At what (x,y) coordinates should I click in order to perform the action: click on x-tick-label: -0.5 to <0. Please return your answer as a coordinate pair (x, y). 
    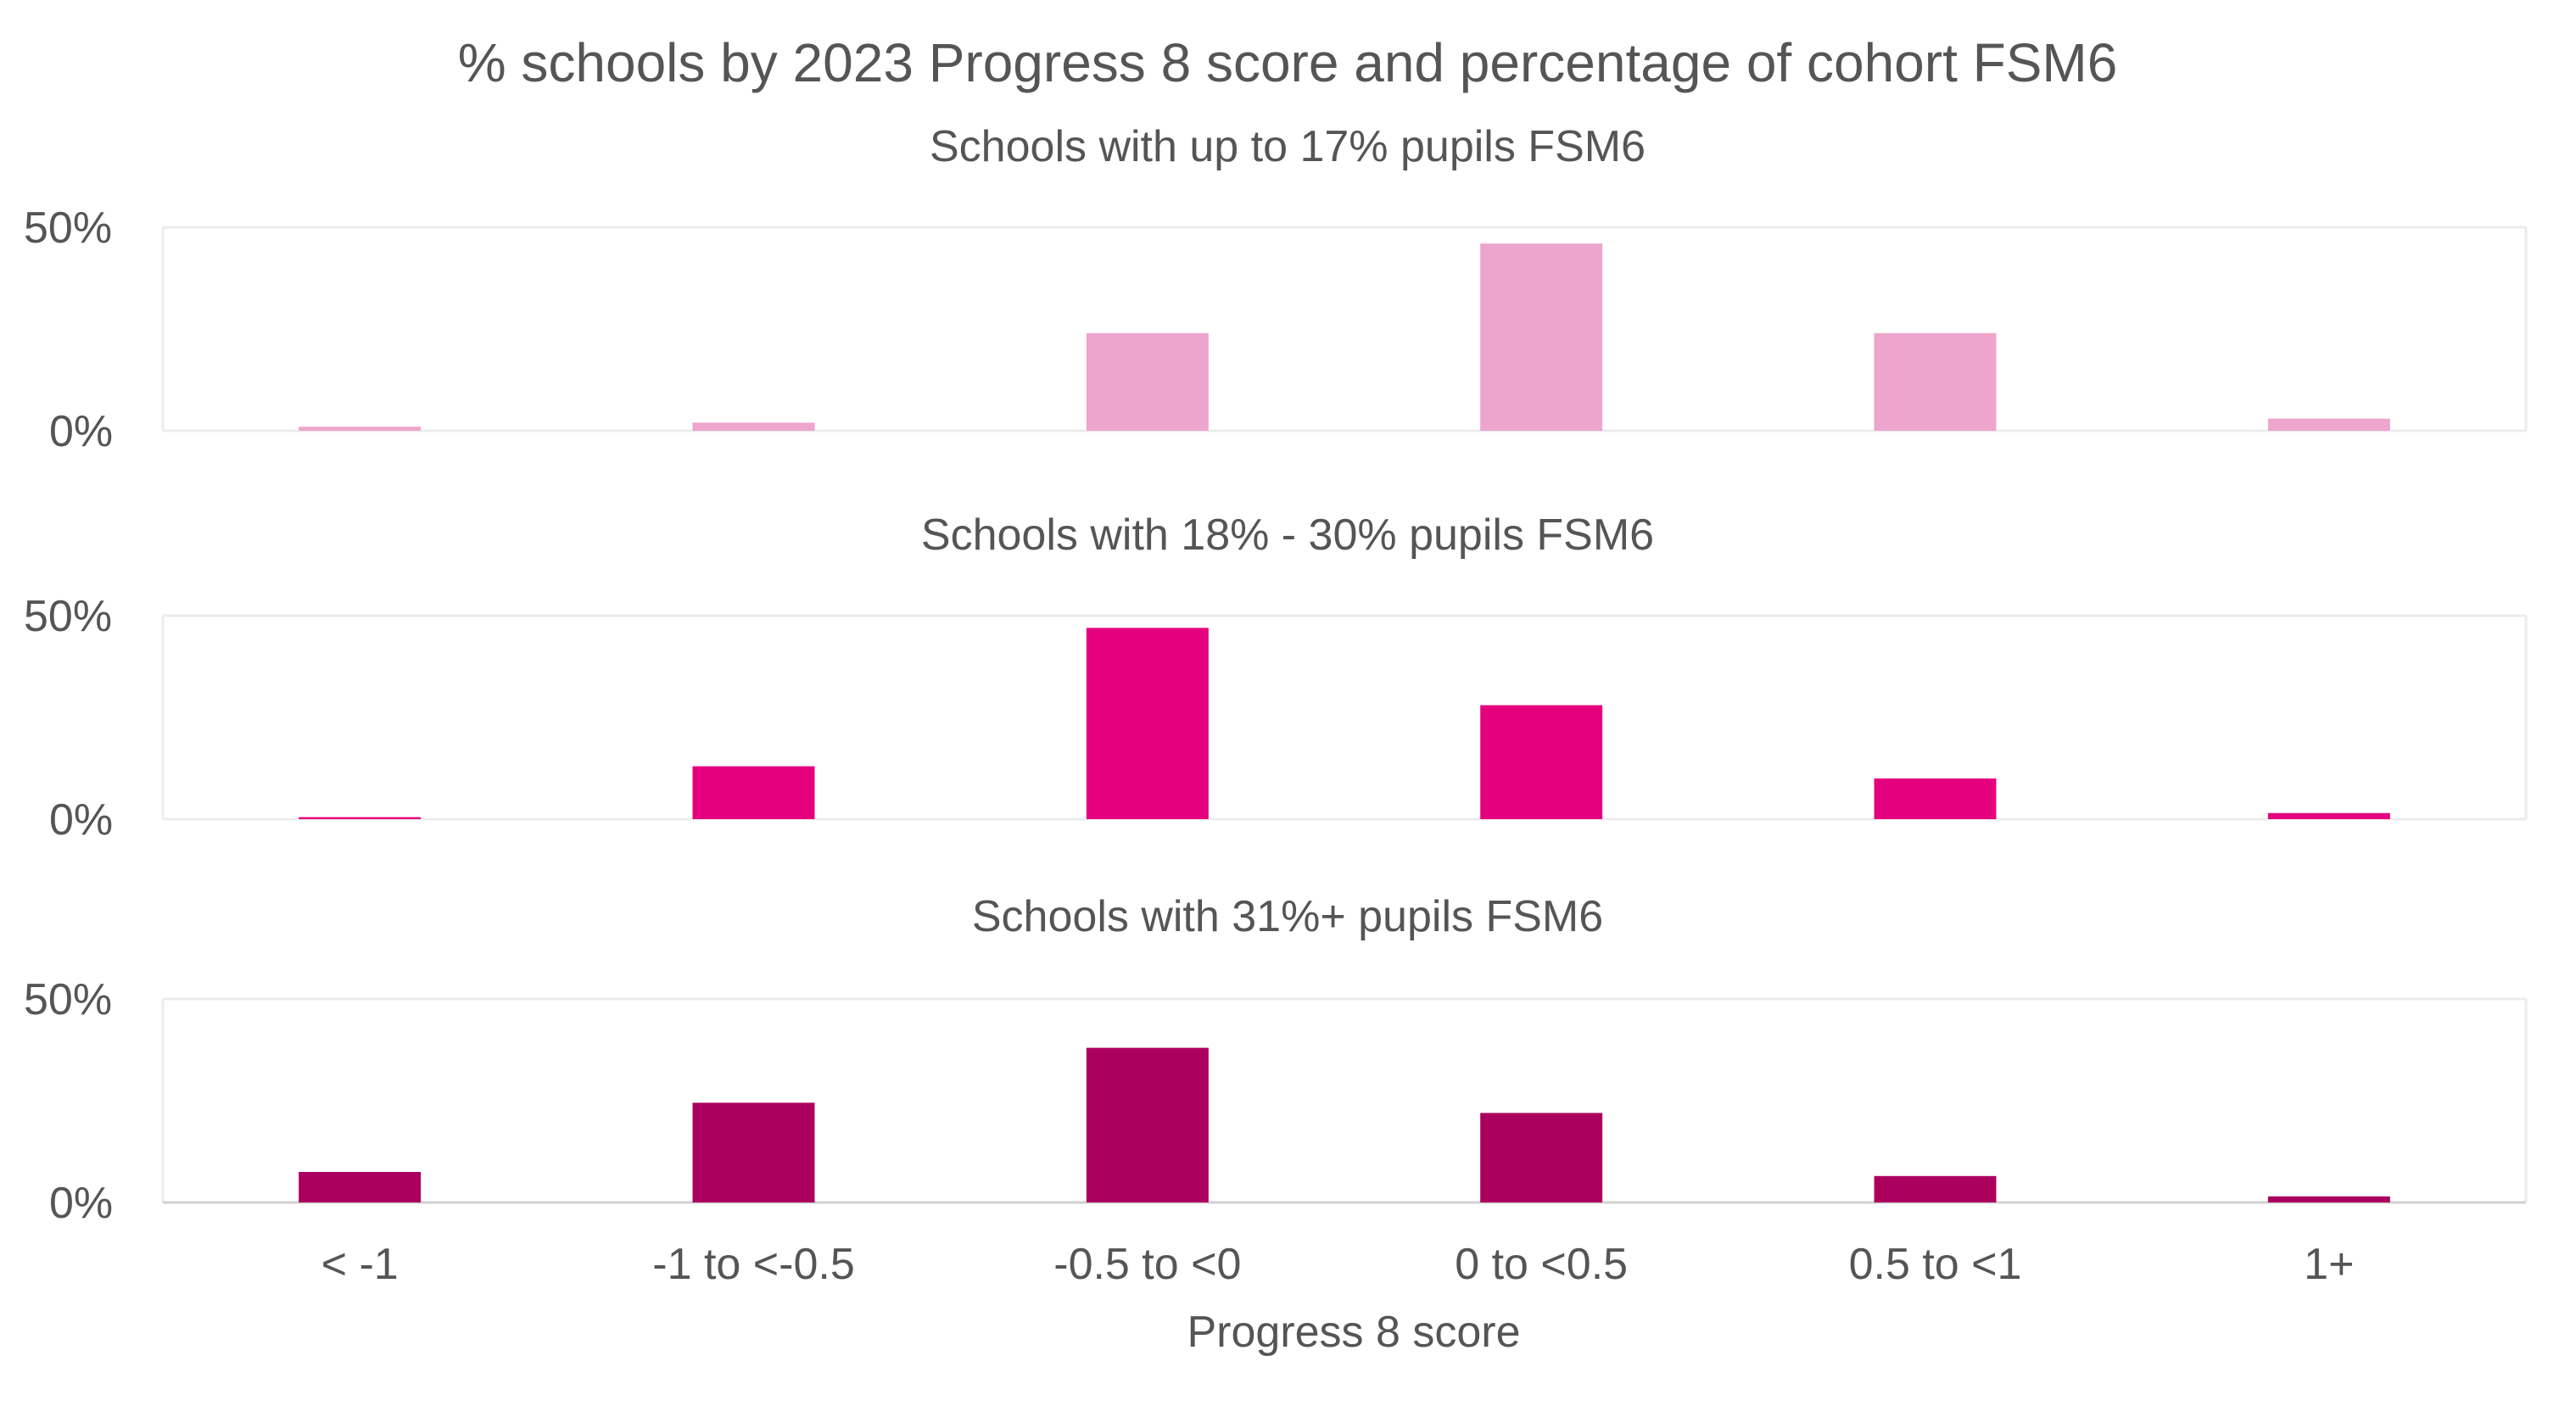
    Looking at the image, I should click on (1147, 1264).